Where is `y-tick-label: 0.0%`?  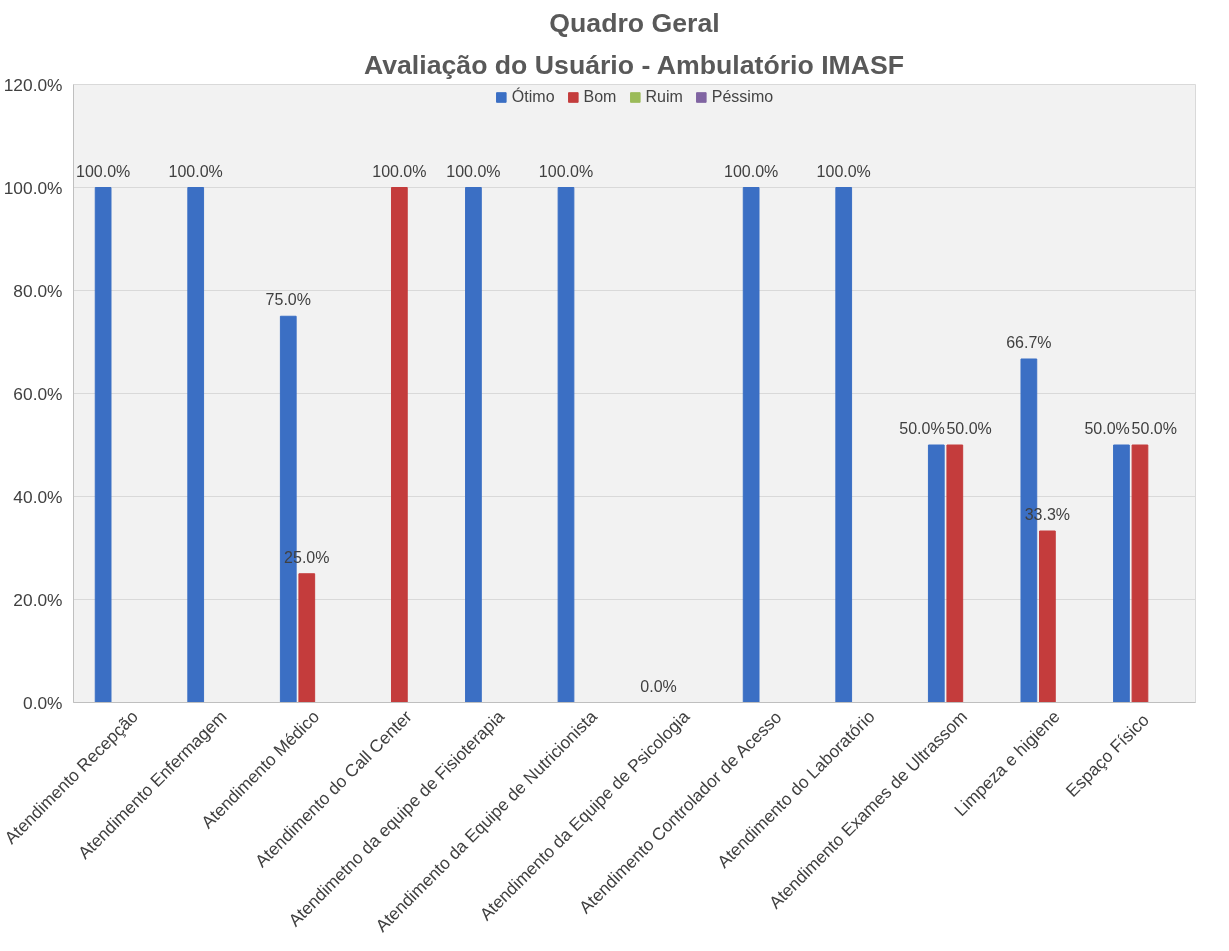 y-tick-label: 0.0% is located at coordinates (43, 702).